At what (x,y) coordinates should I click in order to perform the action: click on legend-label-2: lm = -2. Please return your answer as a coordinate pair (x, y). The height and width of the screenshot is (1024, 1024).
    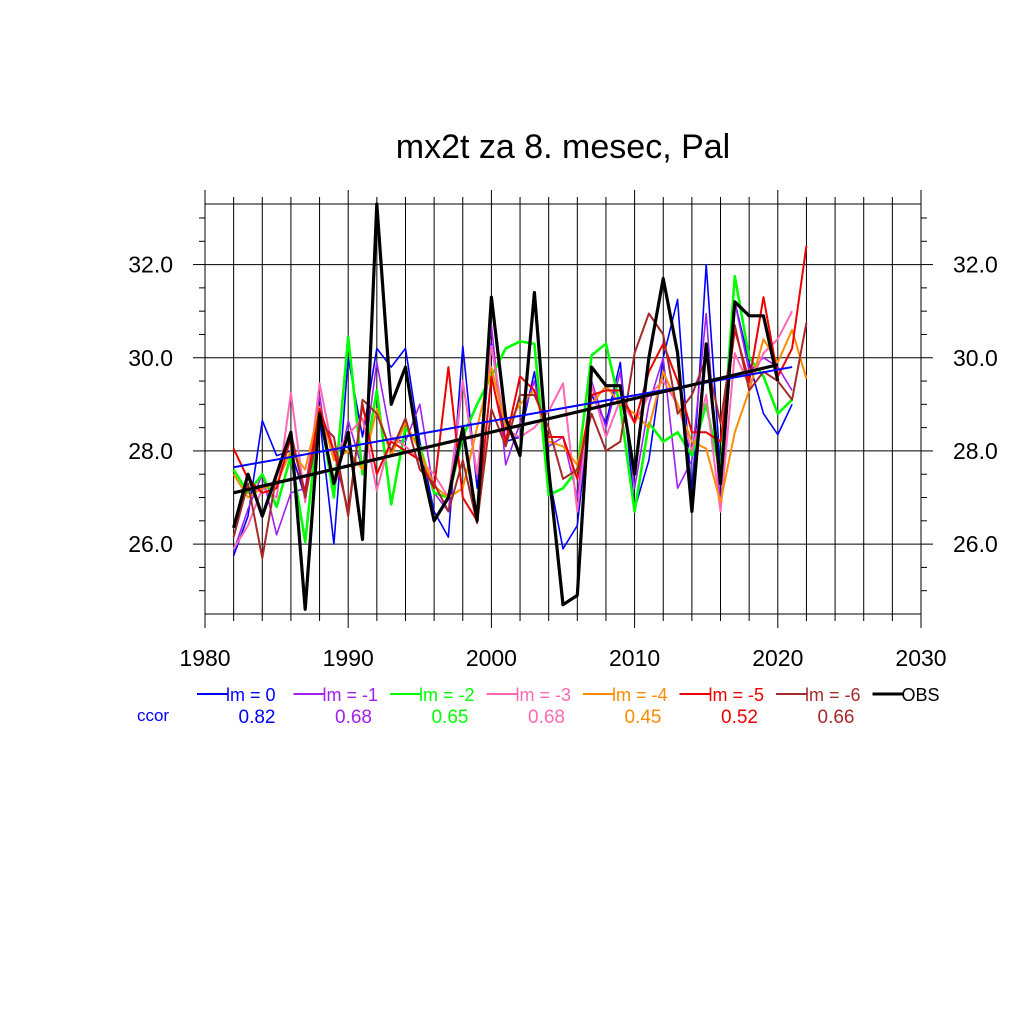
    Looking at the image, I should click on (447, 695).